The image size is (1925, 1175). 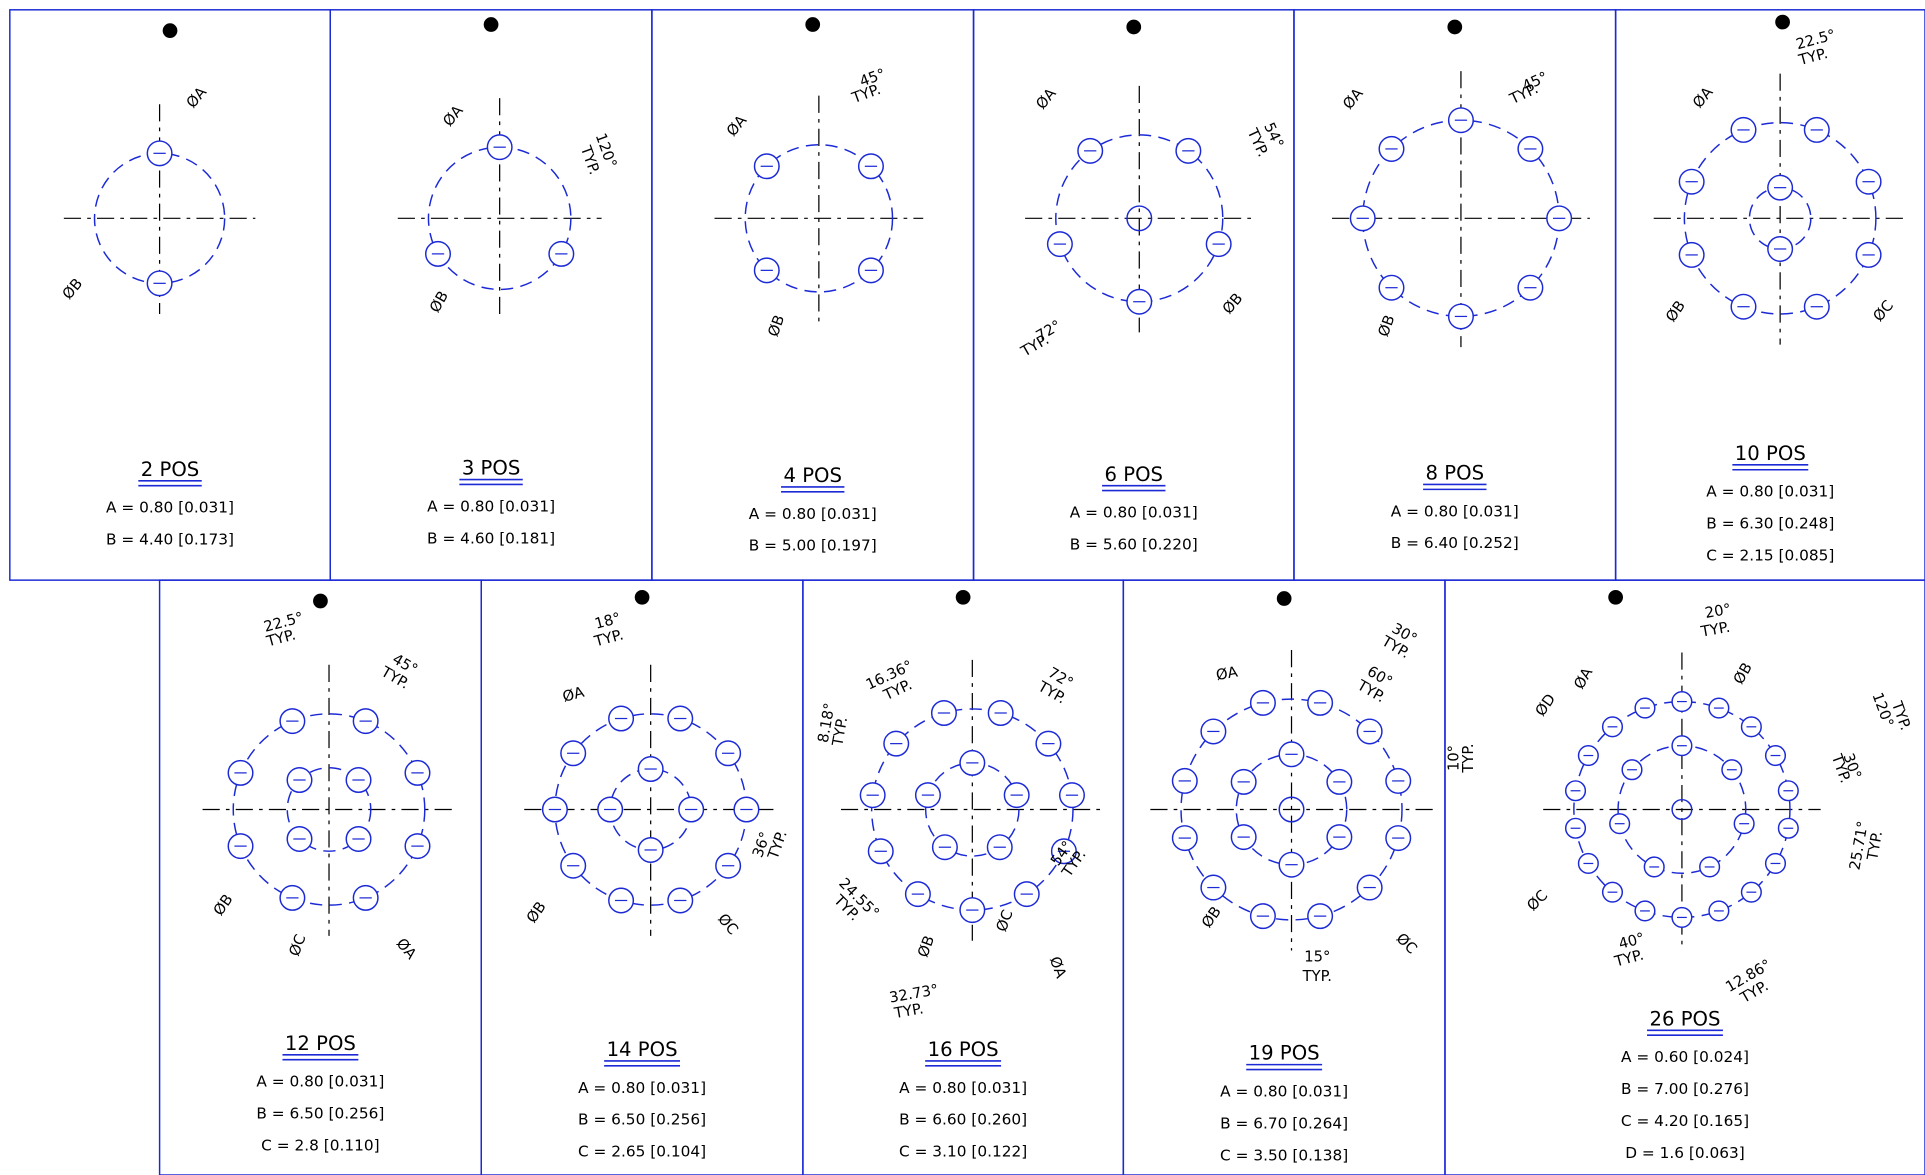 What do you see at coordinates (1684, 1018) in the screenshot?
I see `panel-title: 26 POS` at bounding box center [1684, 1018].